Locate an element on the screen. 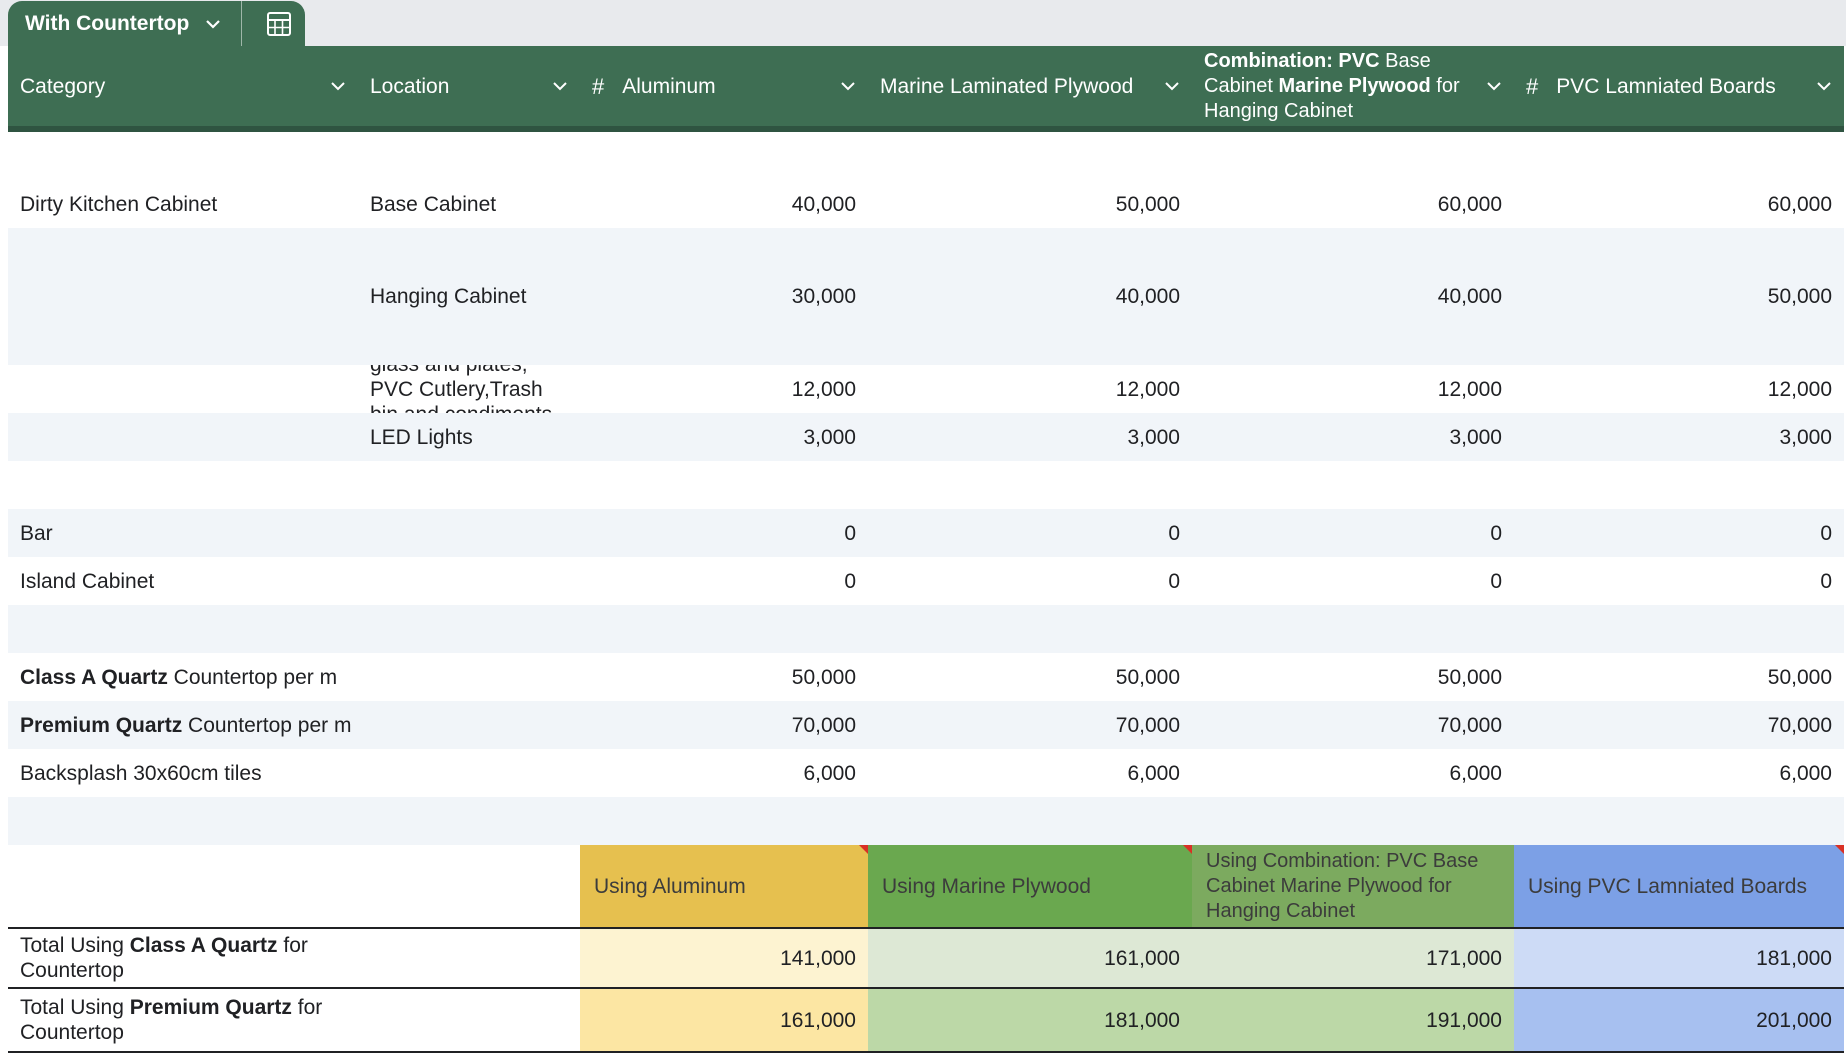 This screenshot has width=1846, height=1053. cell-category: Bar is located at coordinates (183, 533).